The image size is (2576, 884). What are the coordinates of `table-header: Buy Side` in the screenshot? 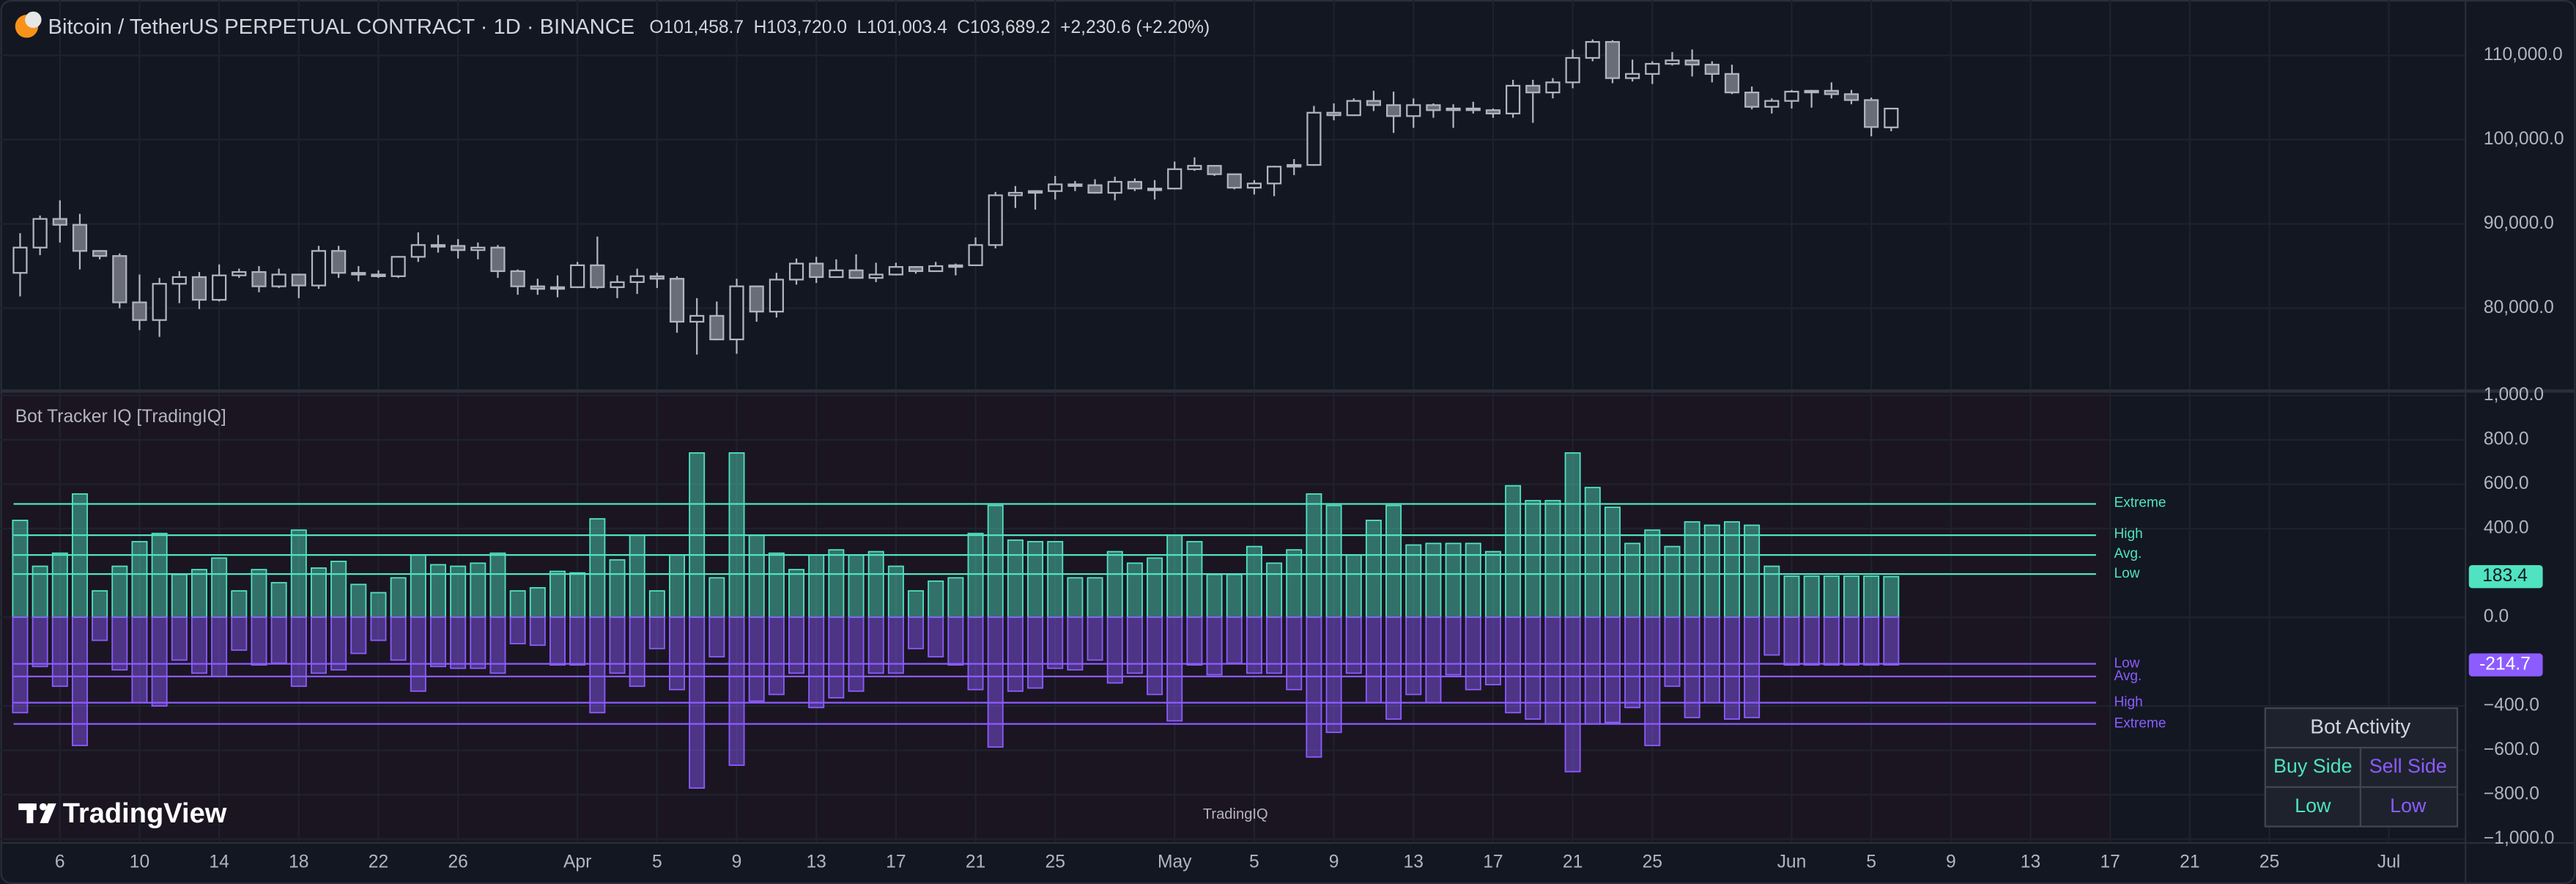 It's located at (2313, 766).